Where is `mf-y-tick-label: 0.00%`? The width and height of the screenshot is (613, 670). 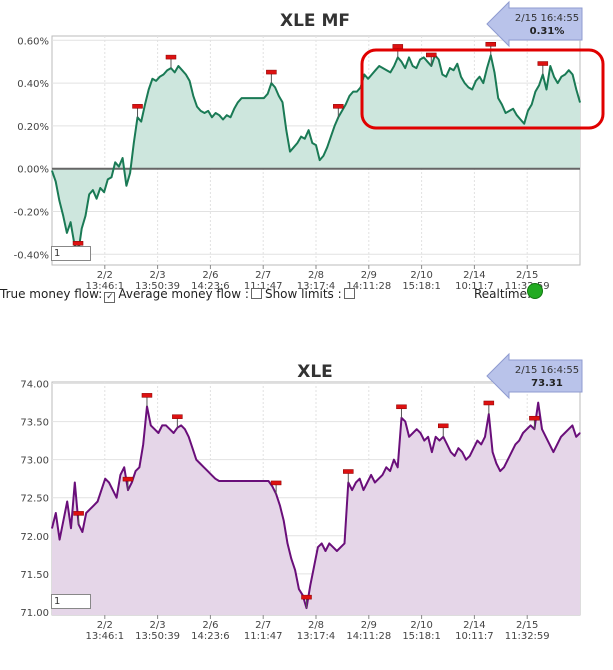 mf-y-tick-label: 0.00% is located at coordinates (33, 170).